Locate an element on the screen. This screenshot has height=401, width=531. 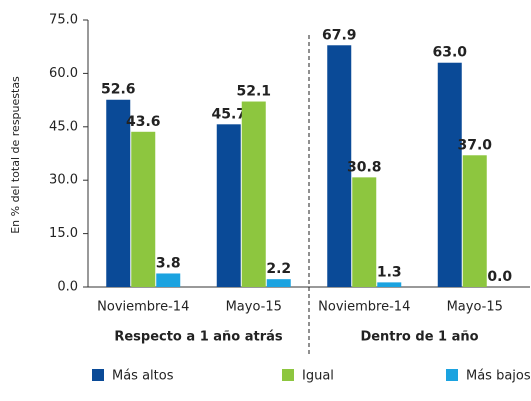
value-label: 37.0 is located at coordinates (474, 145).